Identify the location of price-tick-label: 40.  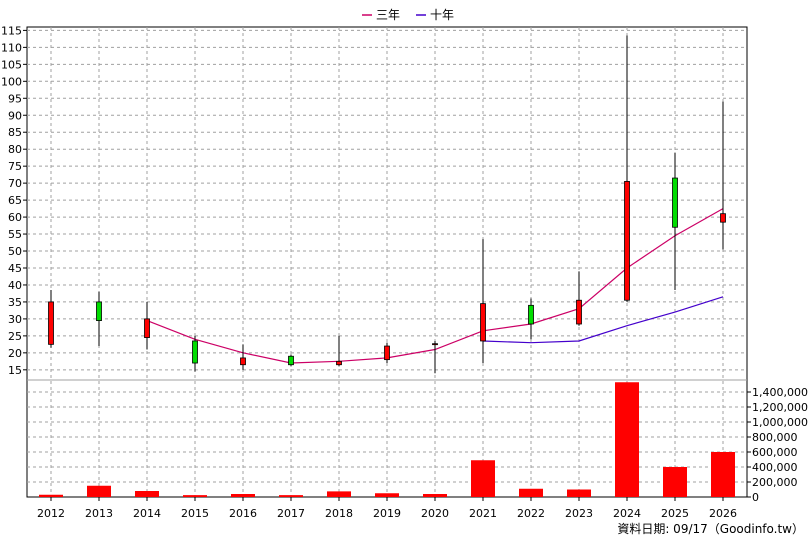
(15, 285).